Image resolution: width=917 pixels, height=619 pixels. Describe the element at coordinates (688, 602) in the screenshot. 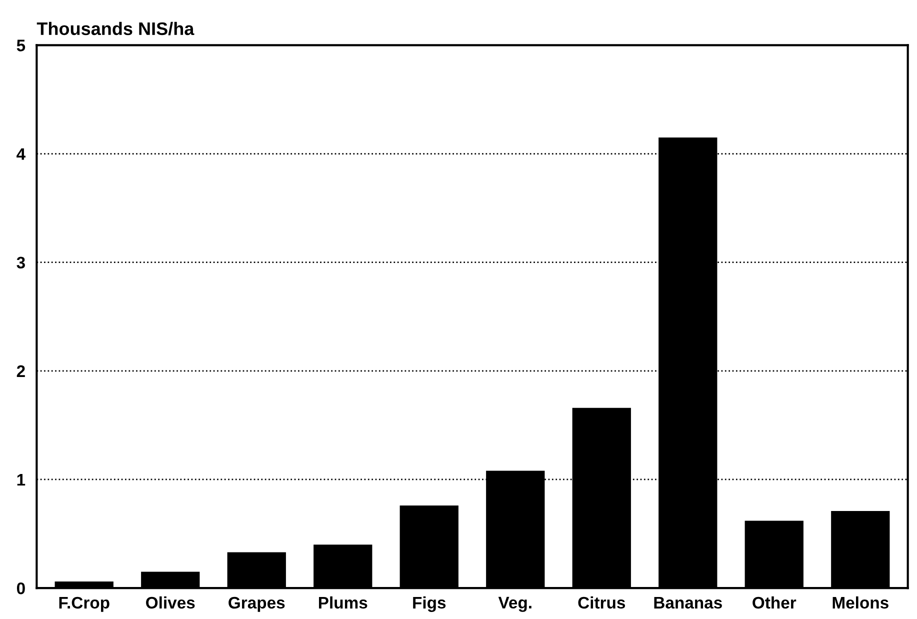

I see `x-tick-label: Bananas` at that location.